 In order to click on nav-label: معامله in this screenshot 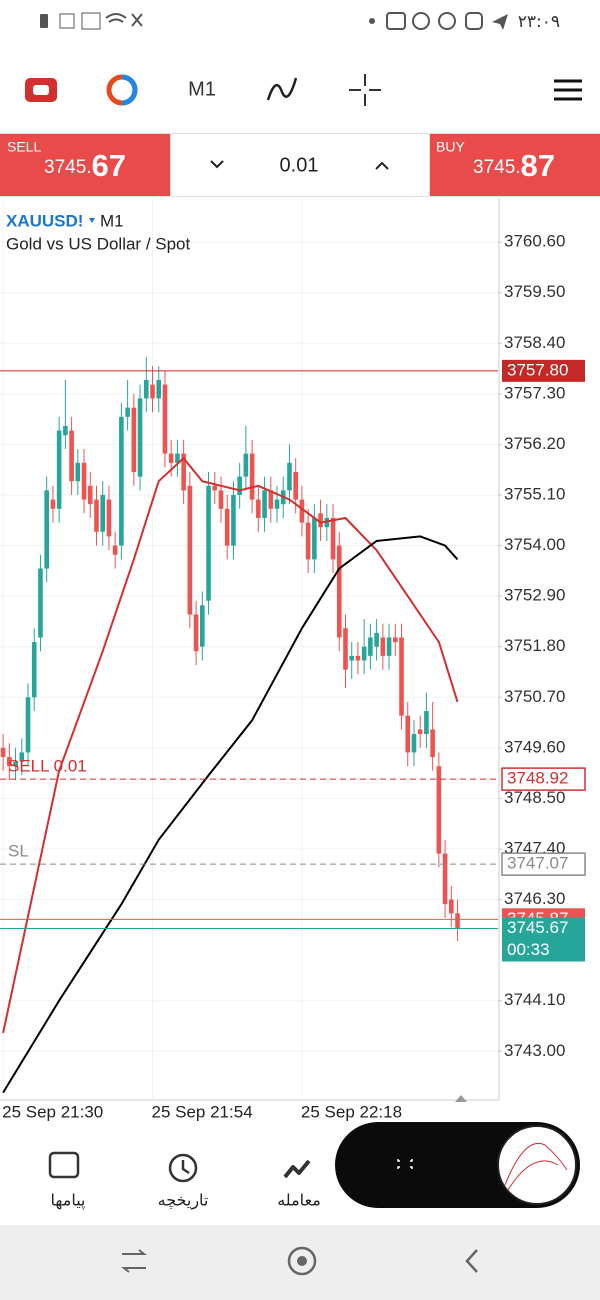, I will do `click(299, 1200)`.